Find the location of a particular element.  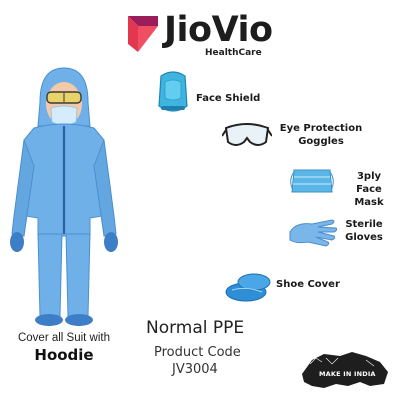

brand-logo: JioVio HealthCare is located at coordinates (203, 36).